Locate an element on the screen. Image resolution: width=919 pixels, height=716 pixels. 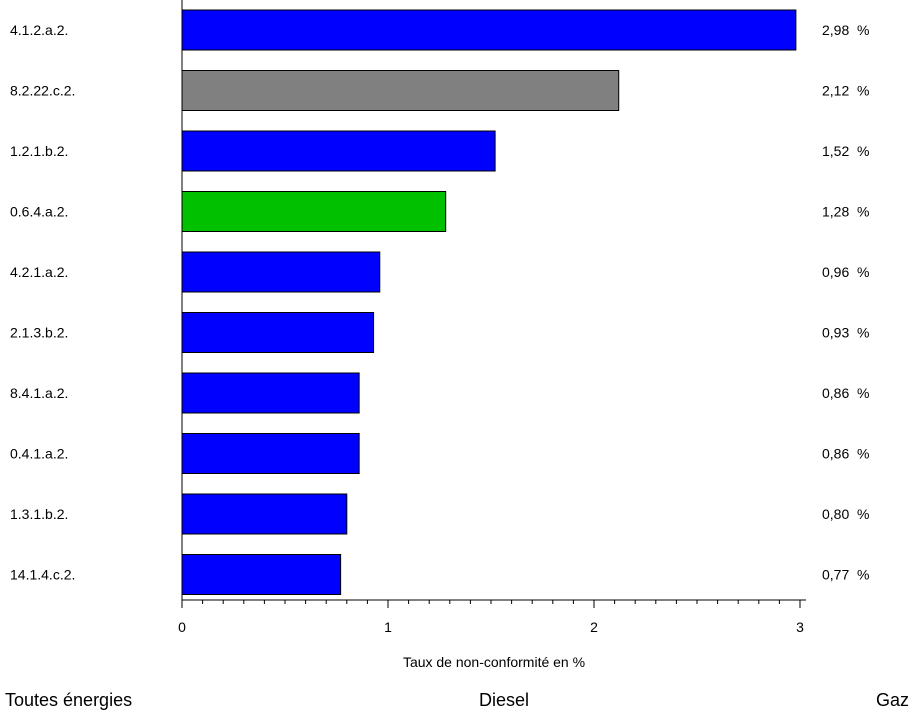
value-label: 0,93 % is located at coordinates (845, 333).